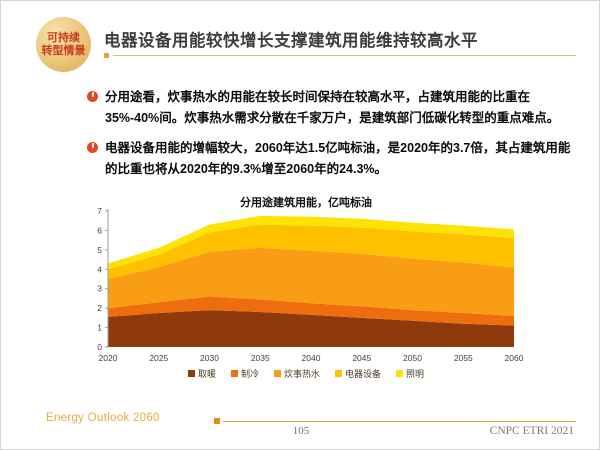  What do you see at coordinates (99, 269) in the screenshot?
I see `y-axis-tick-label: 4` at bounding box center [99, 269].